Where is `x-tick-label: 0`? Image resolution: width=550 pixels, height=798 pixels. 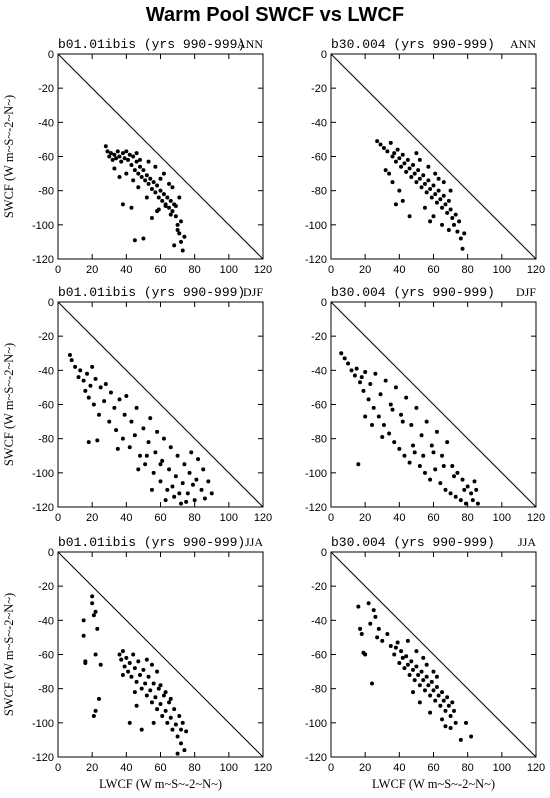
x-tick-label: 0 is located at coordinates (331, 518).